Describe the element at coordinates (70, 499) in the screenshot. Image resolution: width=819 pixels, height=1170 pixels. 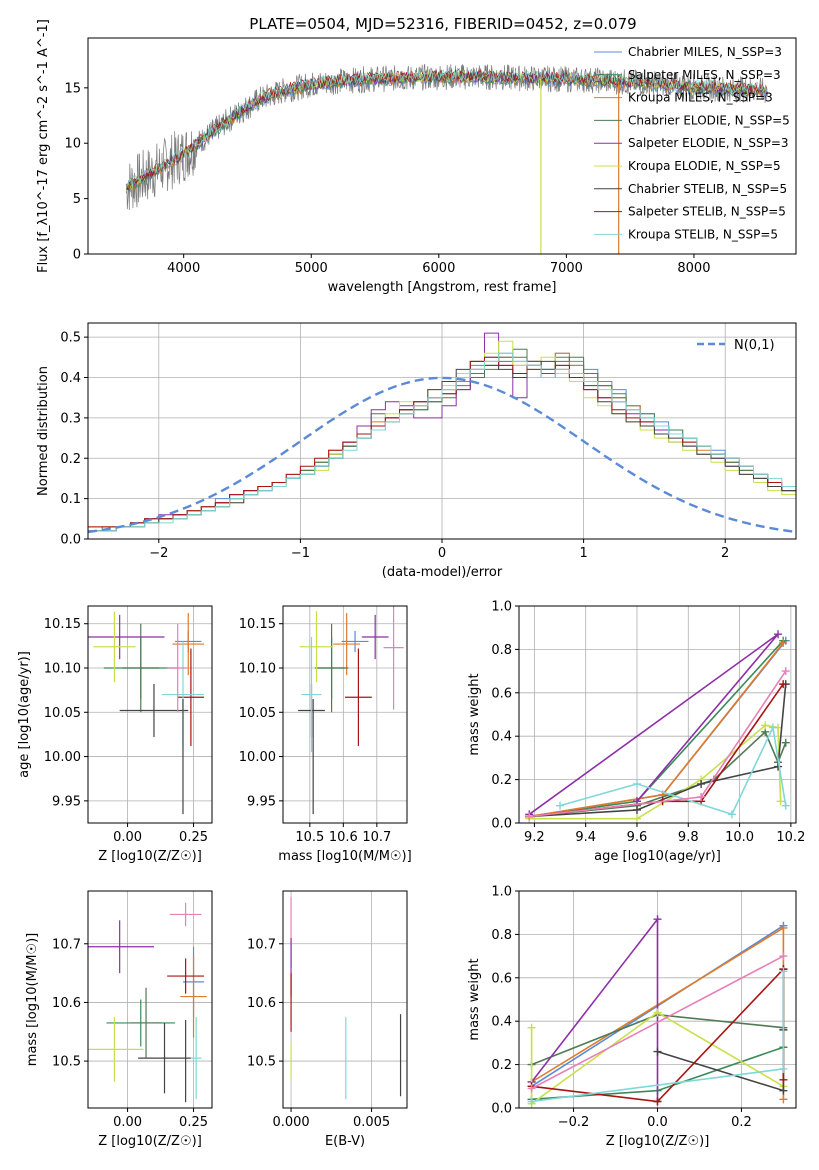
I see `y-tick-label: 0.1` at that location.